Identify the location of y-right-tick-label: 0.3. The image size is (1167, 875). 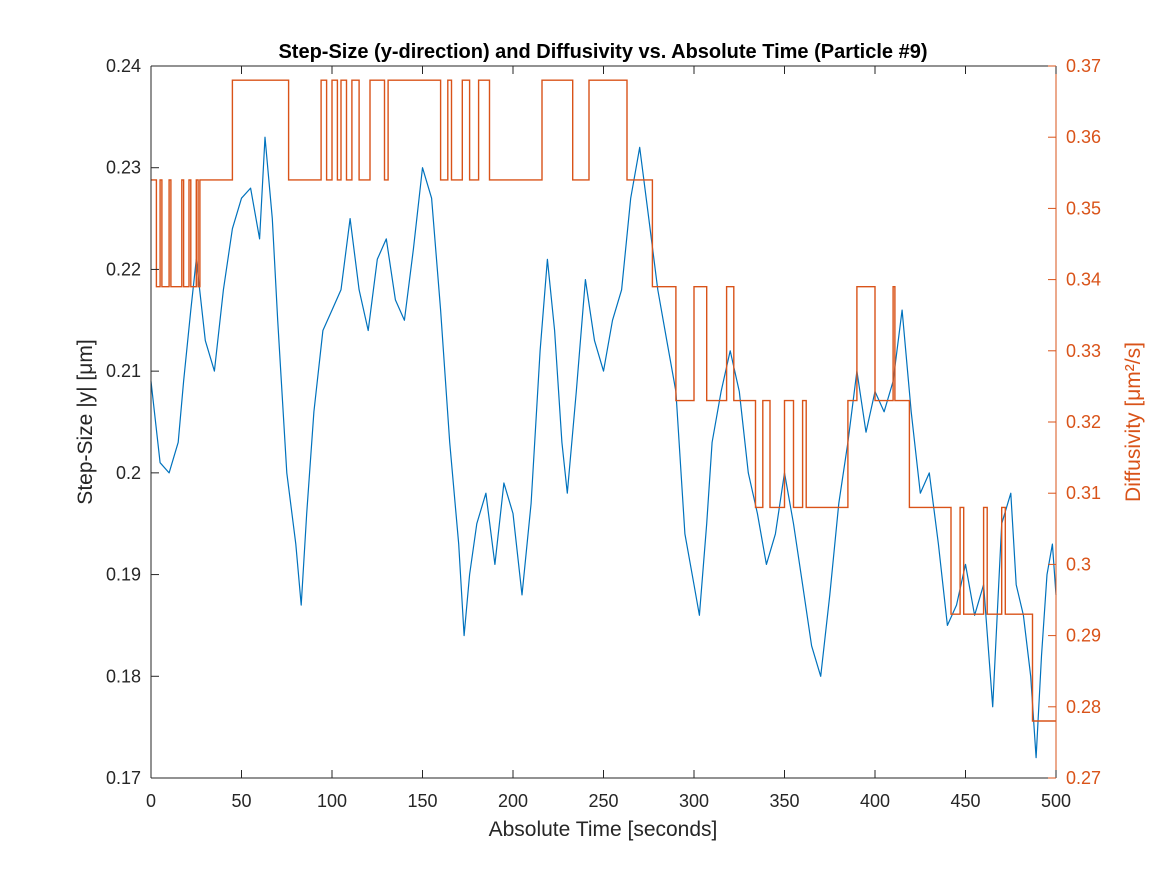
(1078, 564).